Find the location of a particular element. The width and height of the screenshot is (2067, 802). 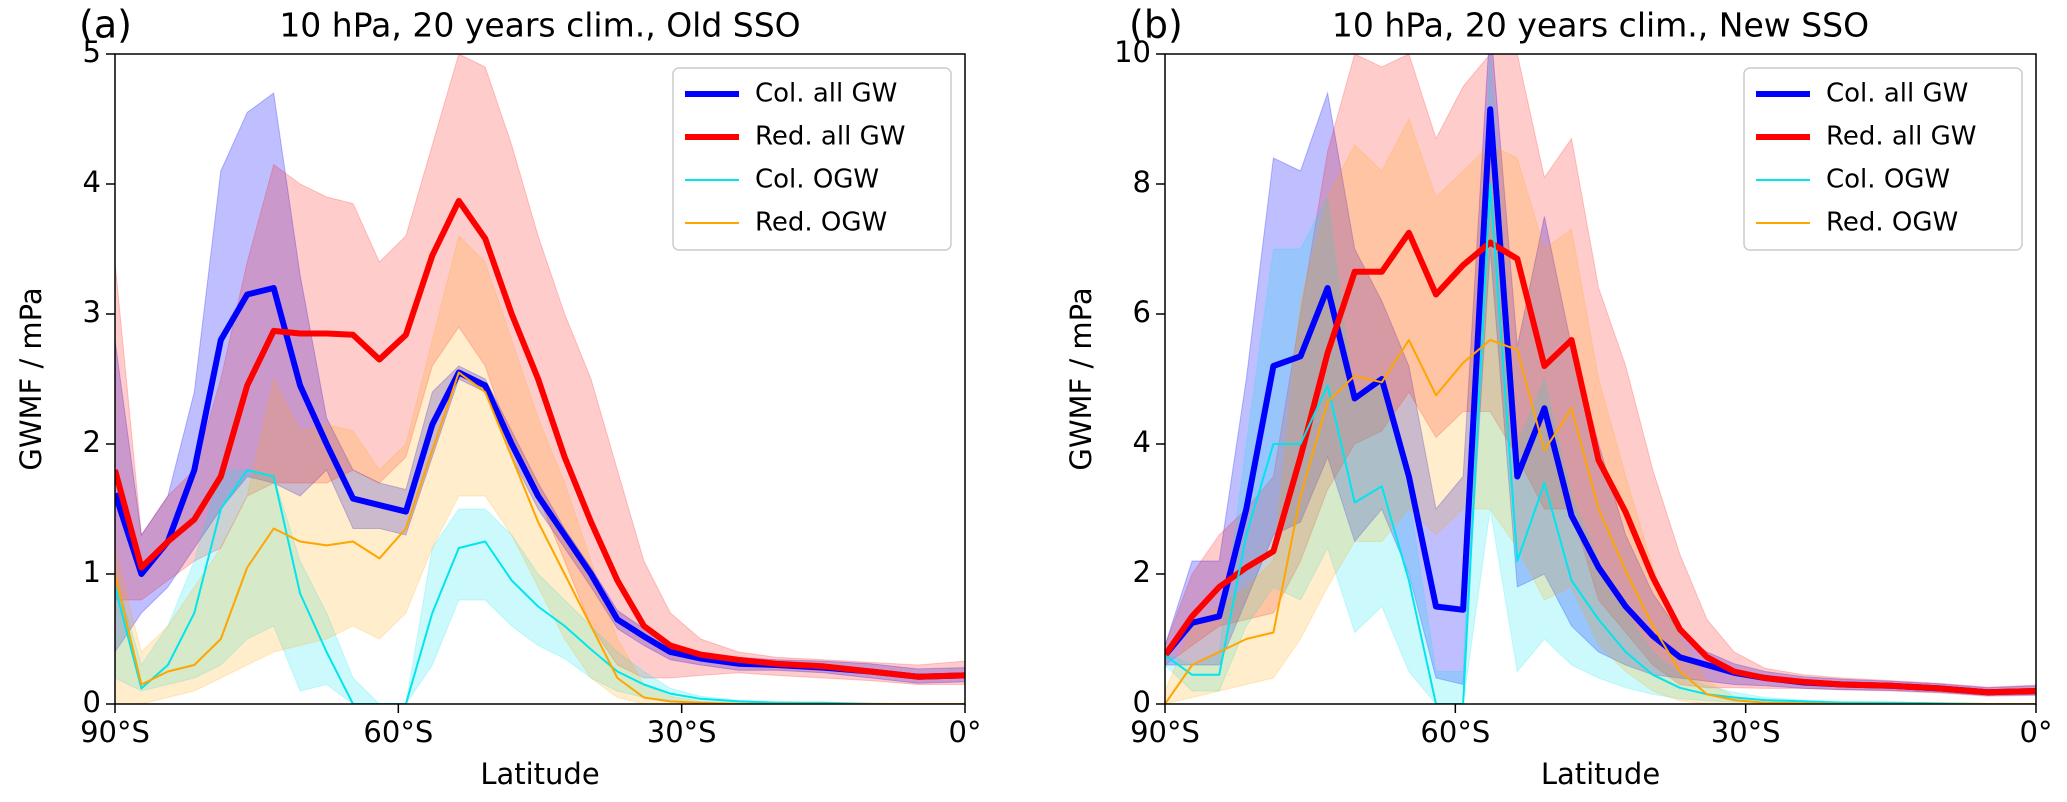

y-tick-label: 1 is located at coordinates (92, 572).